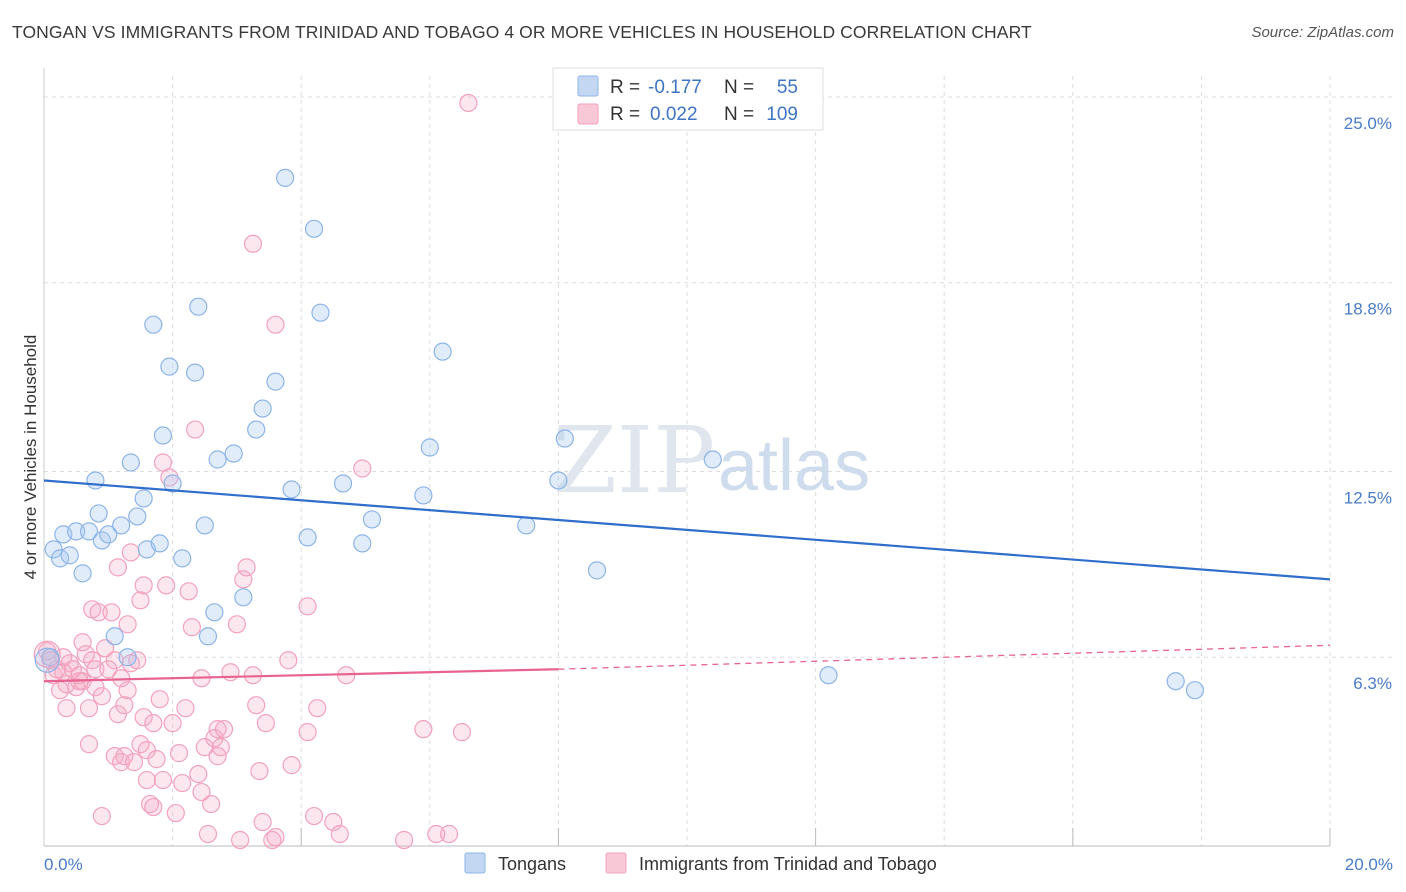 The width and height of the screenshot is (1406, 892). I want to click on legend-n-value-1: 55, so click(787, 87).